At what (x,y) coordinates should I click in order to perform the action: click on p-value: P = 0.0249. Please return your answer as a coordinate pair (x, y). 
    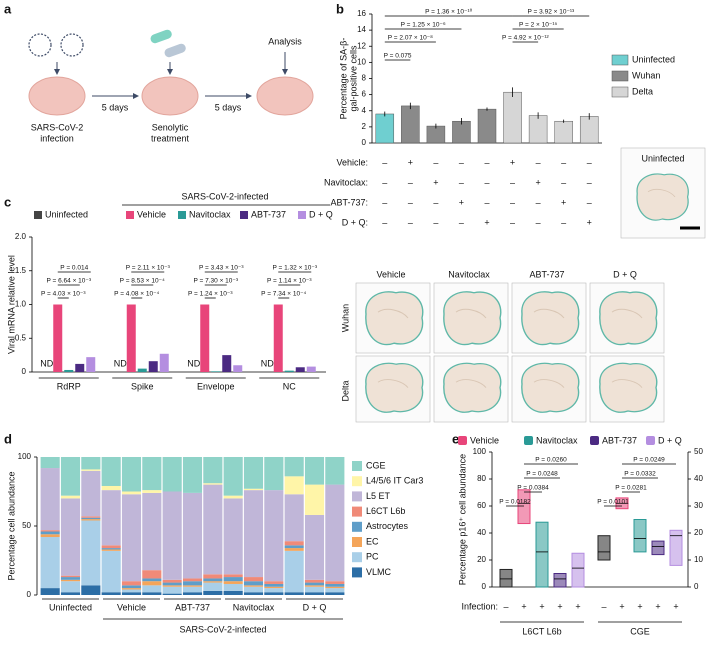
    Looking at the image, I should click on (649, 460).